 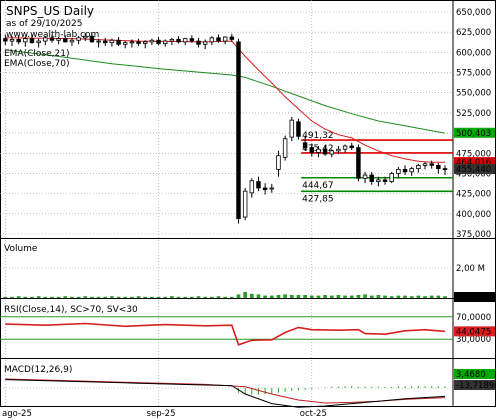 What do you see at coordinates (473, 74) in the screenshot?
I see `price-tick-label: 575,000` at bounding box center [473, 74].